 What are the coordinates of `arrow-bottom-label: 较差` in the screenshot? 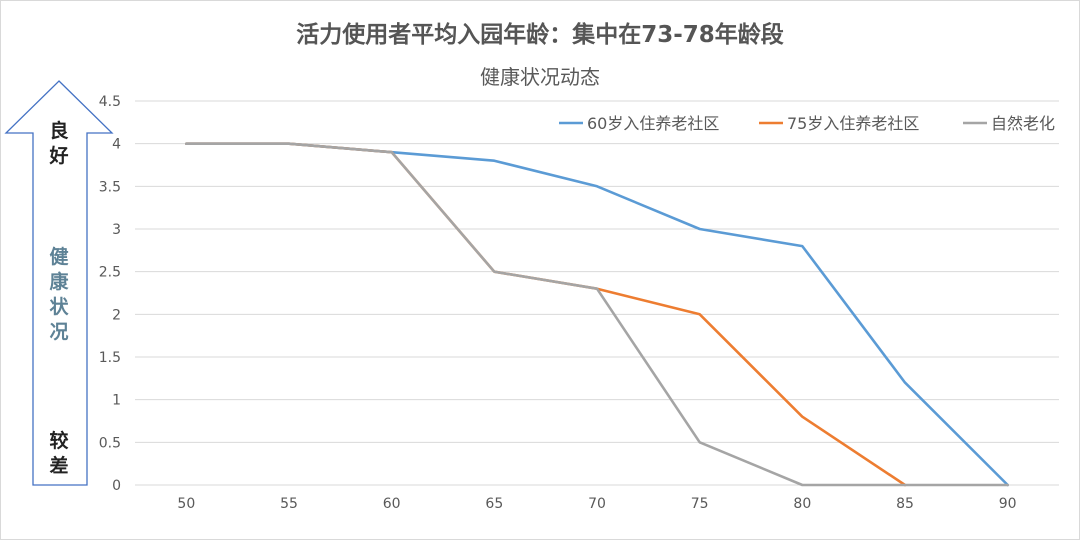 It's located at (58, 453).